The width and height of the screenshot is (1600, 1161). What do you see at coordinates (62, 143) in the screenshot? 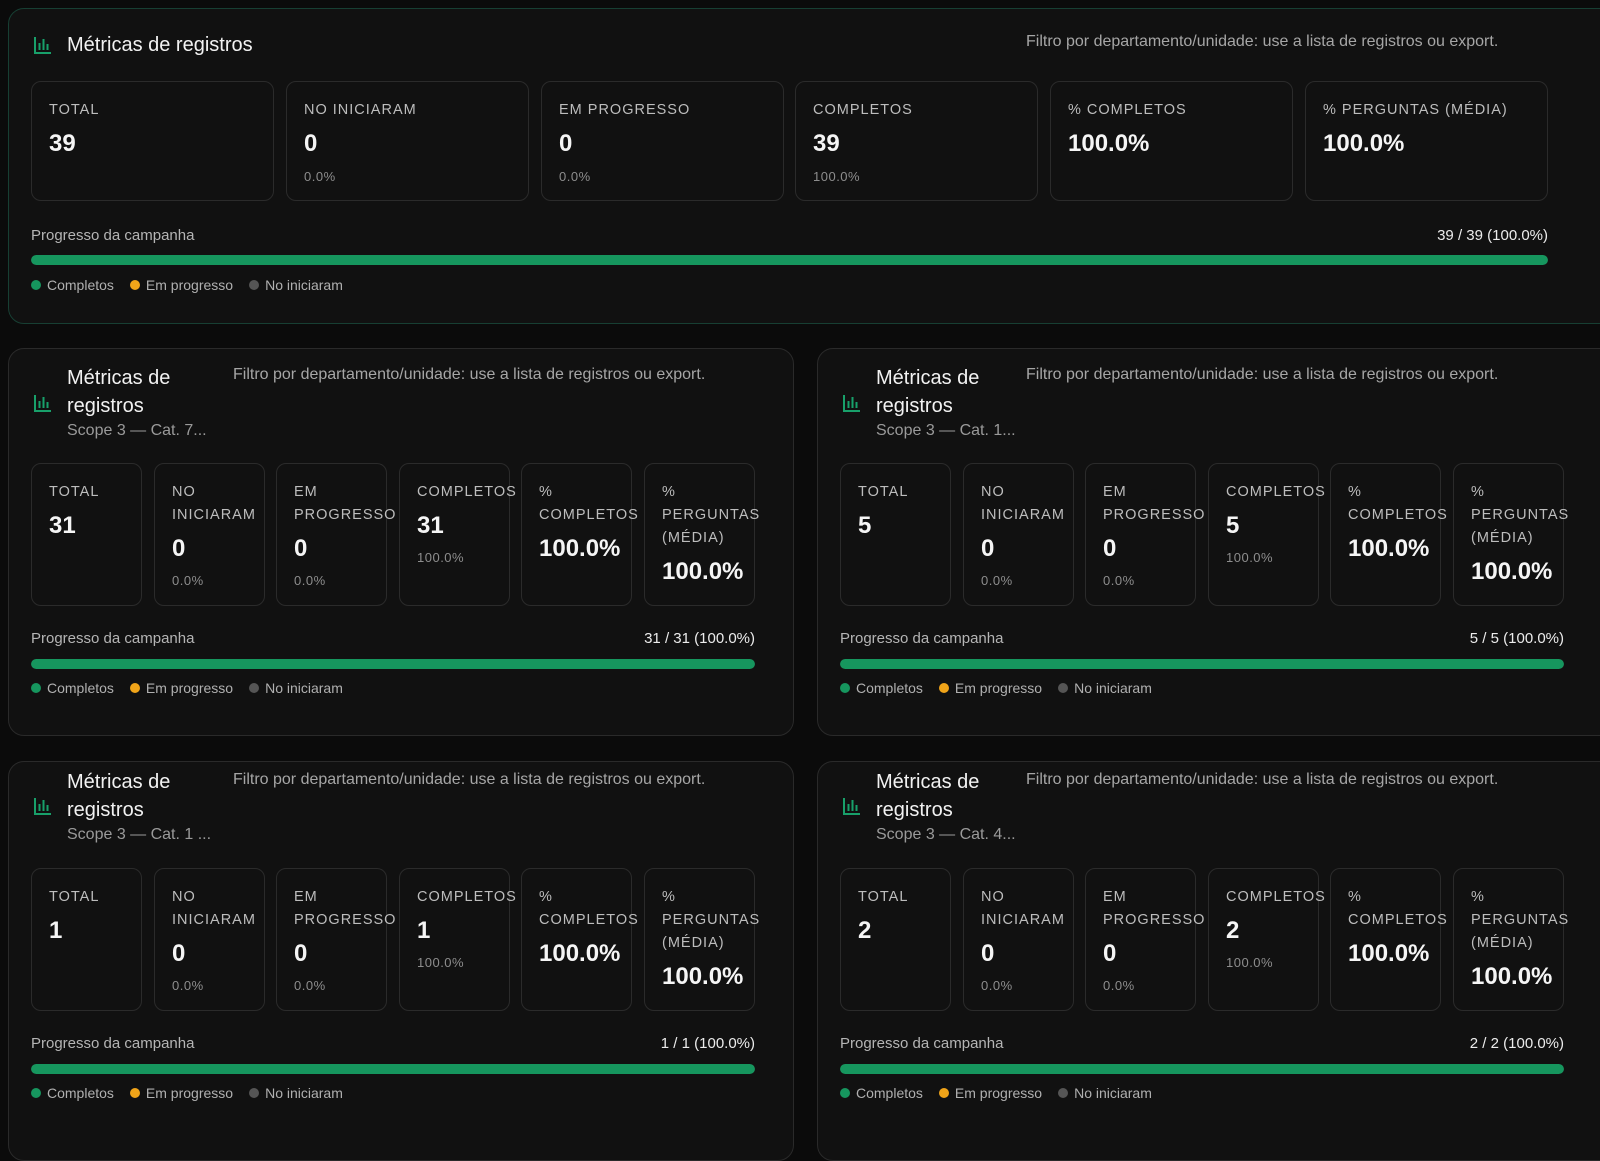
I see `metric-value: 39` at bounding box center [62, 143].